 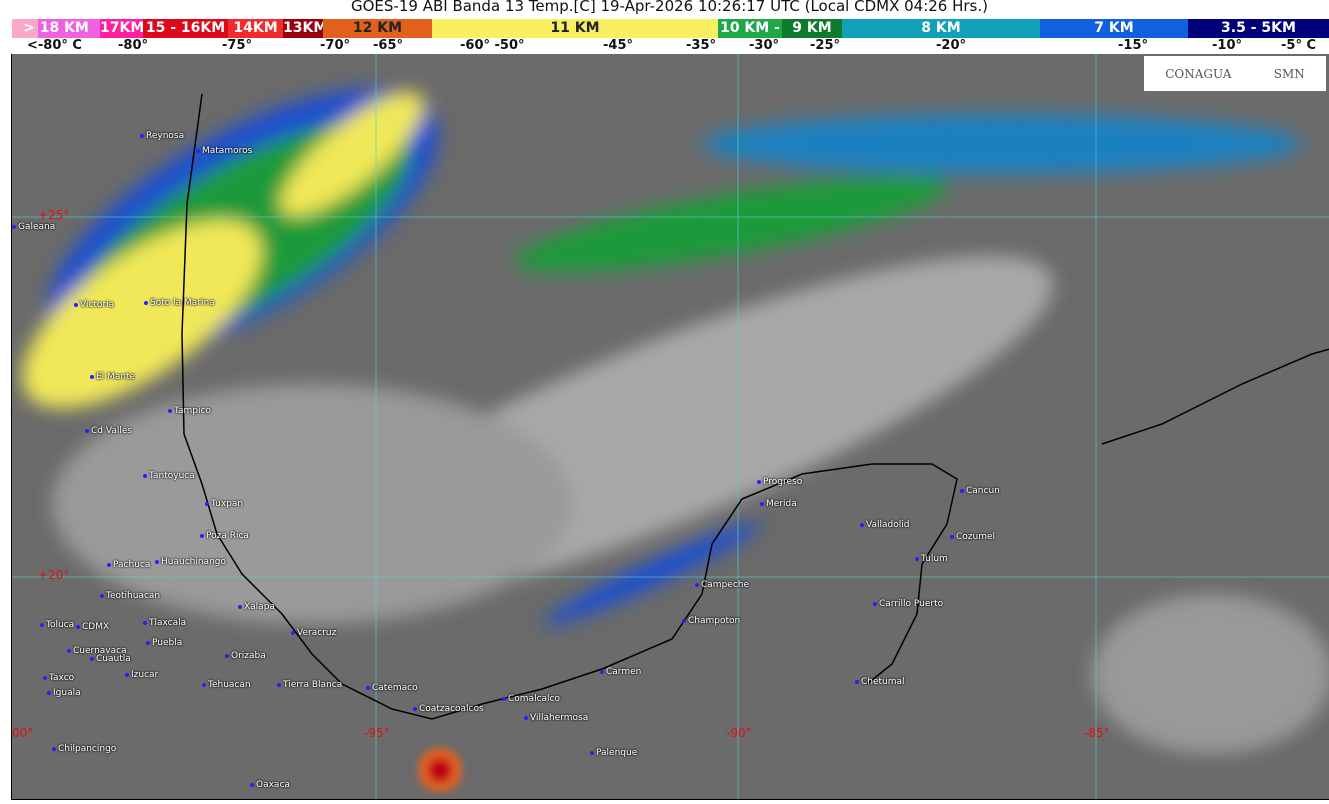 I want to click on city-label: Taxco, so click(x=58, y=678).